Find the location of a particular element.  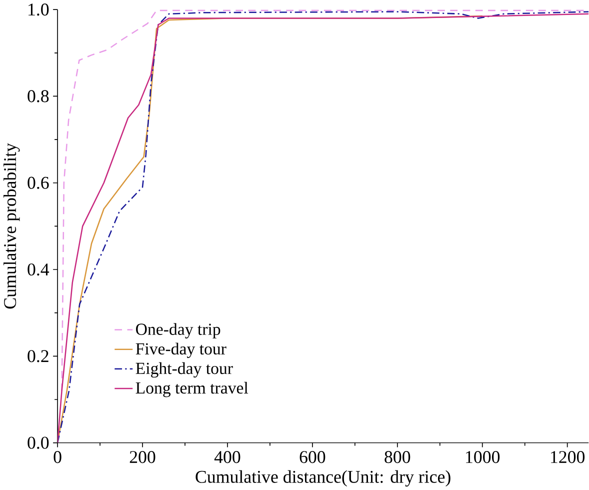

x-tick-label: 0 is located at coordinates (58, 457).